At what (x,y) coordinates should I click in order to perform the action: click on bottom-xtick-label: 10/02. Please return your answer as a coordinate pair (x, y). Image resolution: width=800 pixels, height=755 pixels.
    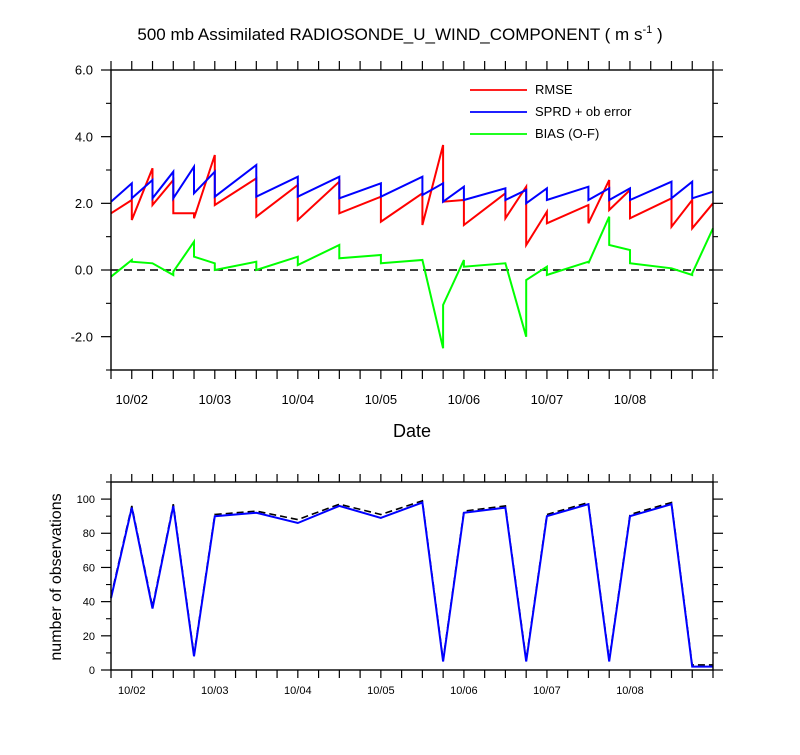
    Looking at the image, I should click on (132, 691).